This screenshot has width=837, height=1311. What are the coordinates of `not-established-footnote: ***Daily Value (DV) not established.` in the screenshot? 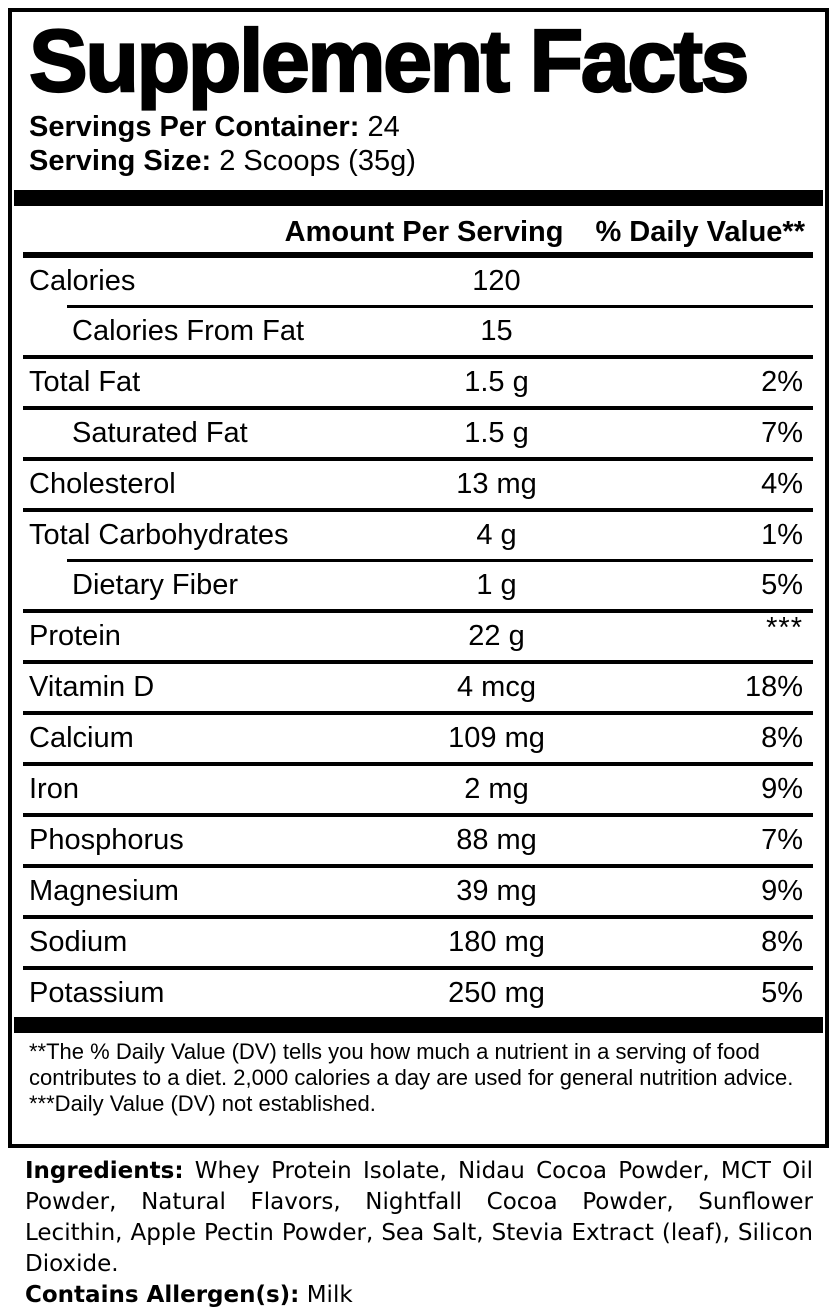 It's located at (202, 1103).